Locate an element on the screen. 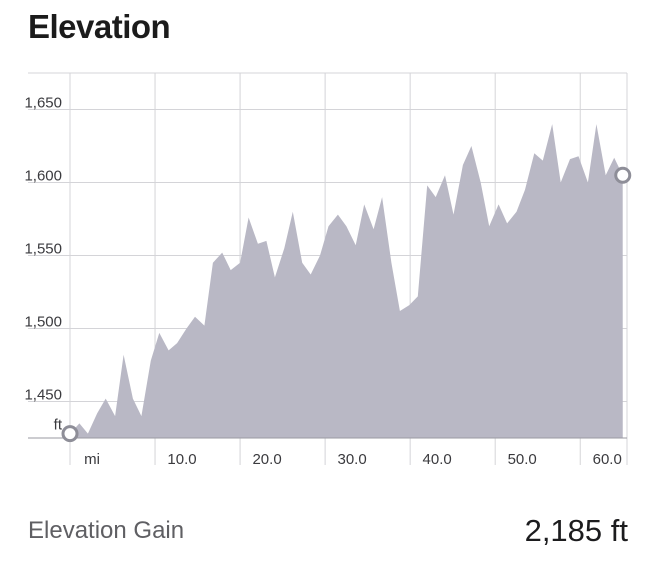  y-tick-label: 1,500 is located at coordinates (43, 322).